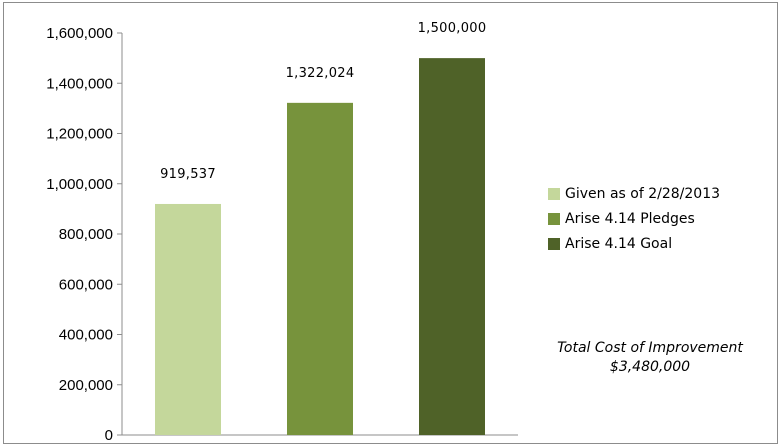  I want to click on legend-label: Given as of 2/28/2013, so click(643, 193).